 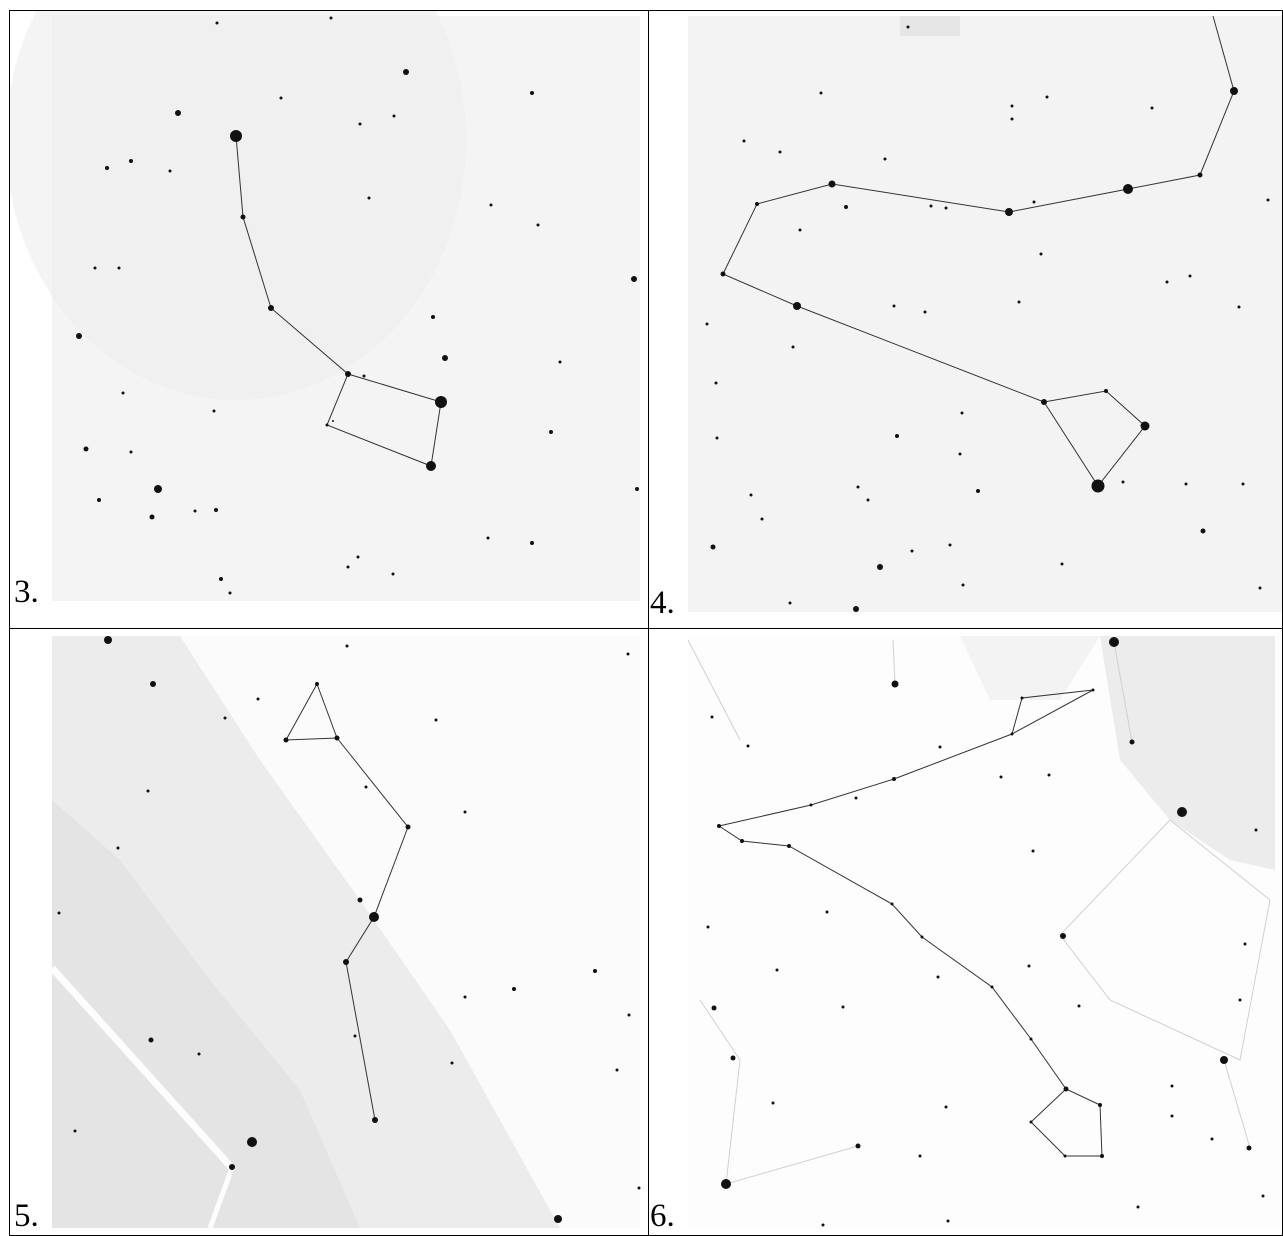 I want to click on panel-label-4: 4., so click(x=662, y=603).